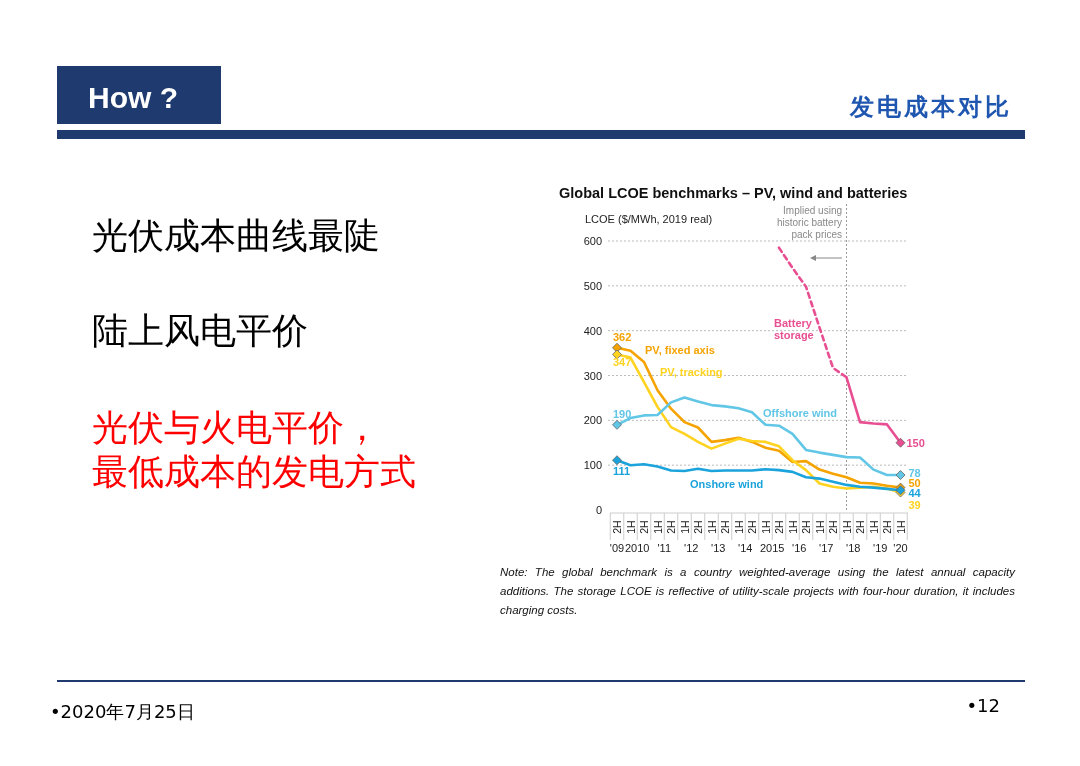  What do you see at coordinates (622, 471) in the screenshot?
I see `data-label: 111` at bounding box center [622, 471].